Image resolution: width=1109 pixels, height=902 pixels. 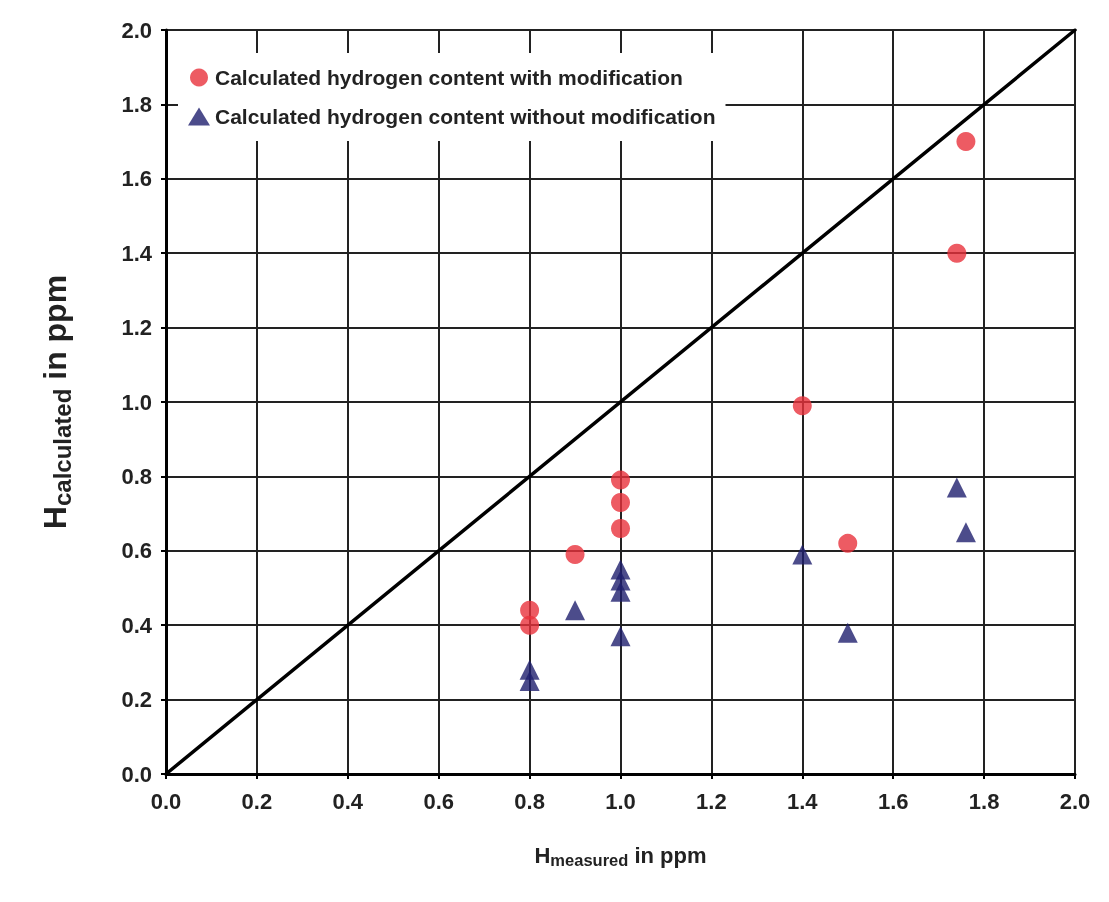 What do you see at coordinates (136, 774) in the screenshot?
I see `y-tick-label: 0.0` at bounding box center [136, 774].